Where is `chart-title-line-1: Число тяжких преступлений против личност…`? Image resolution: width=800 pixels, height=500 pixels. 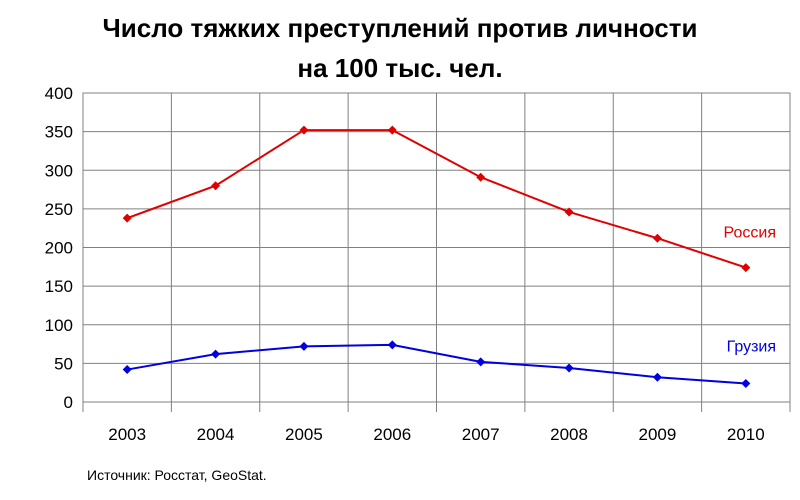 chart-title-line-1: Число тяжких преступлений против личност… is located at coordinates (400, 28).